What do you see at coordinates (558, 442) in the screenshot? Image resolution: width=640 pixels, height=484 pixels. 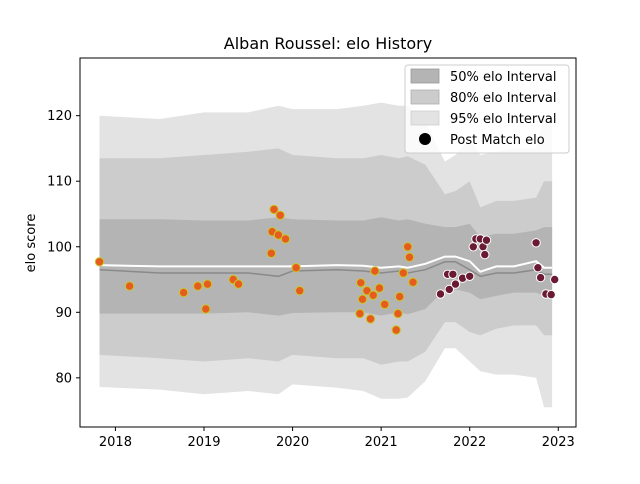 I see `x-tick-label: 2023` at bounding box center [558, 442].